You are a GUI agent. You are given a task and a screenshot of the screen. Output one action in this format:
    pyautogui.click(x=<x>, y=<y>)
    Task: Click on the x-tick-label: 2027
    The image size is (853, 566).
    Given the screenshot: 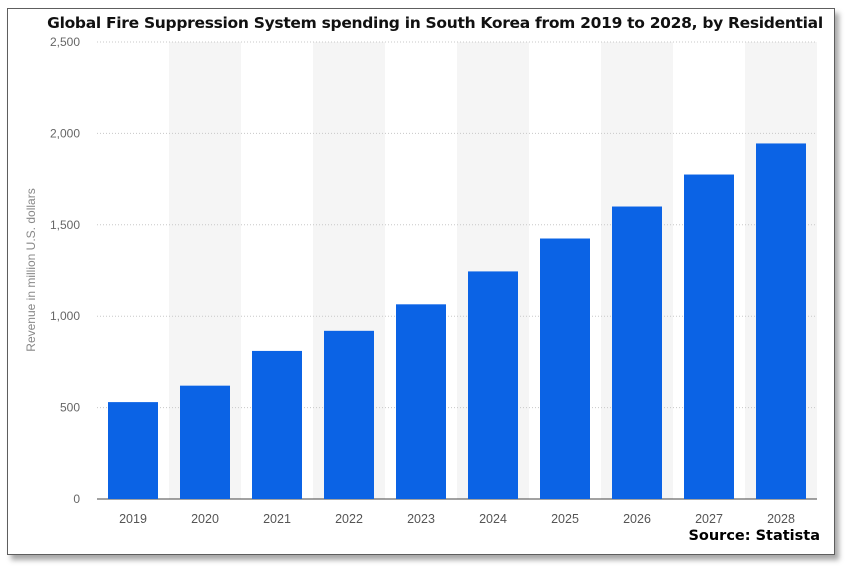 What is the action you would take?
    pyautogui.click(x=709, y=519)
    